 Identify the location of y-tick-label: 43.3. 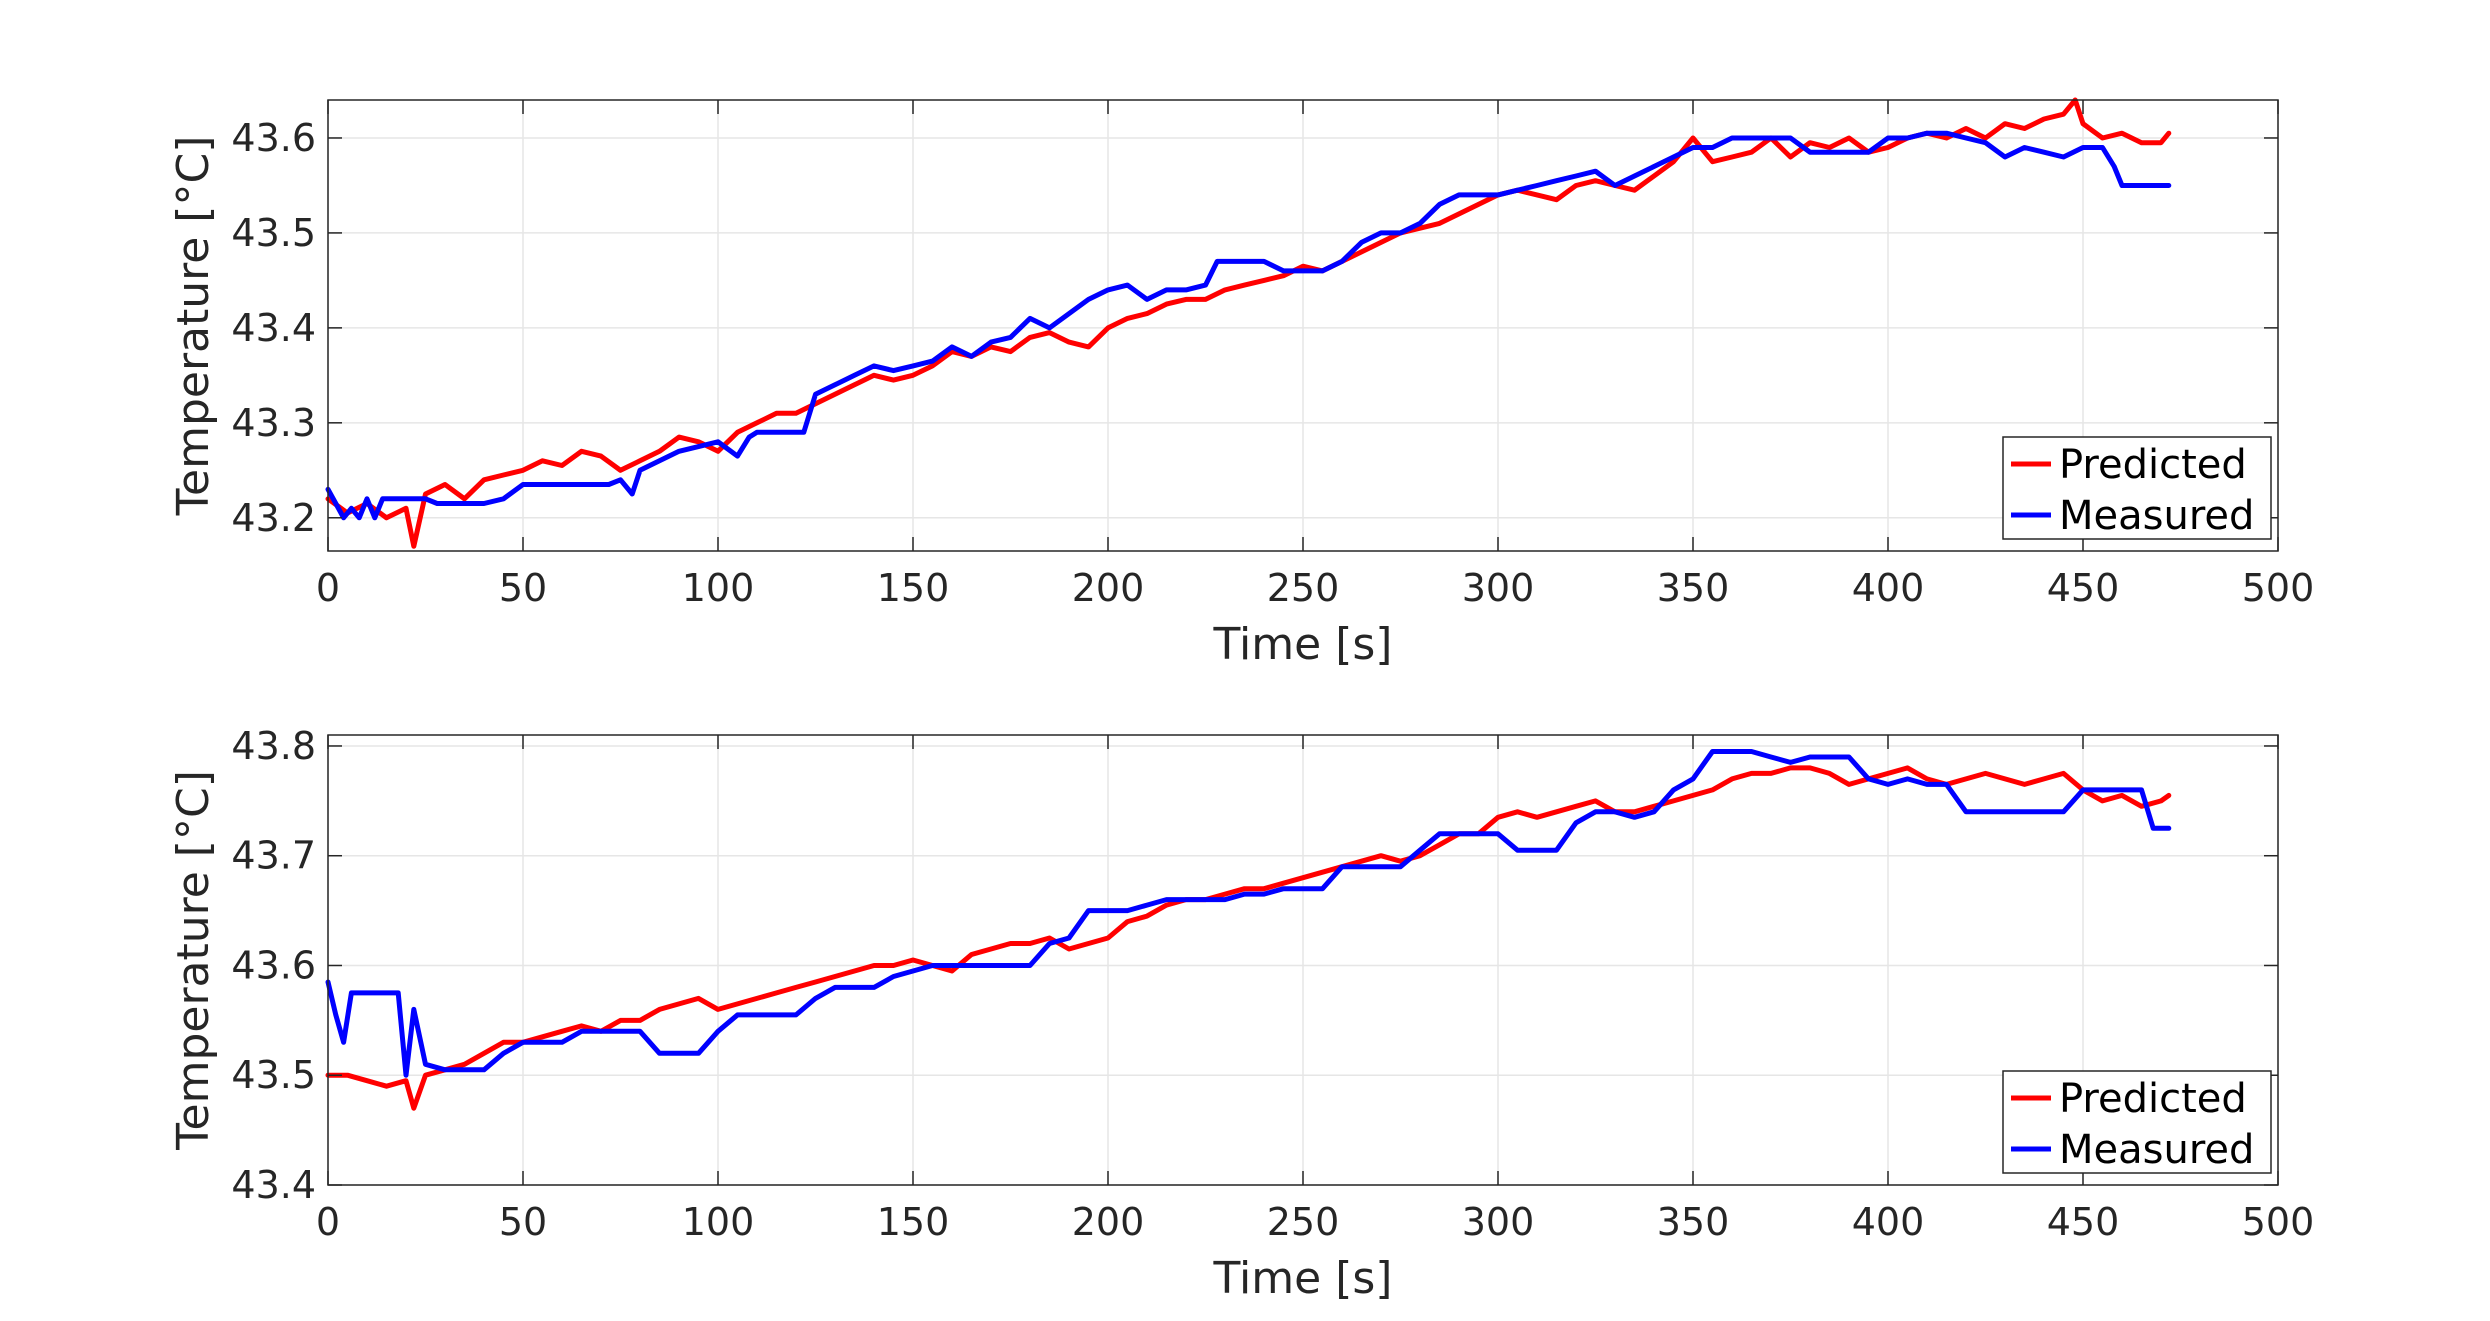
(273, 423).